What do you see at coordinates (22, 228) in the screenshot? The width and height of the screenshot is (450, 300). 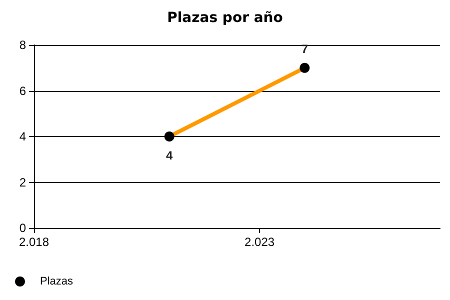 I see `y-tick-label: 0` at bounding box center [22, 228].